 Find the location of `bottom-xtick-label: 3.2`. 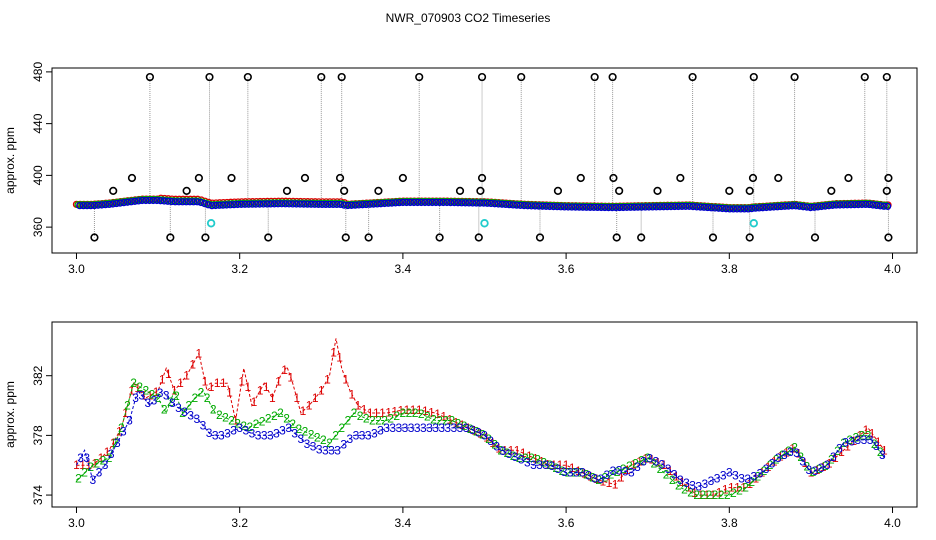

bottom-xtick-label: 3.2 is located at coordinates (239, 523).